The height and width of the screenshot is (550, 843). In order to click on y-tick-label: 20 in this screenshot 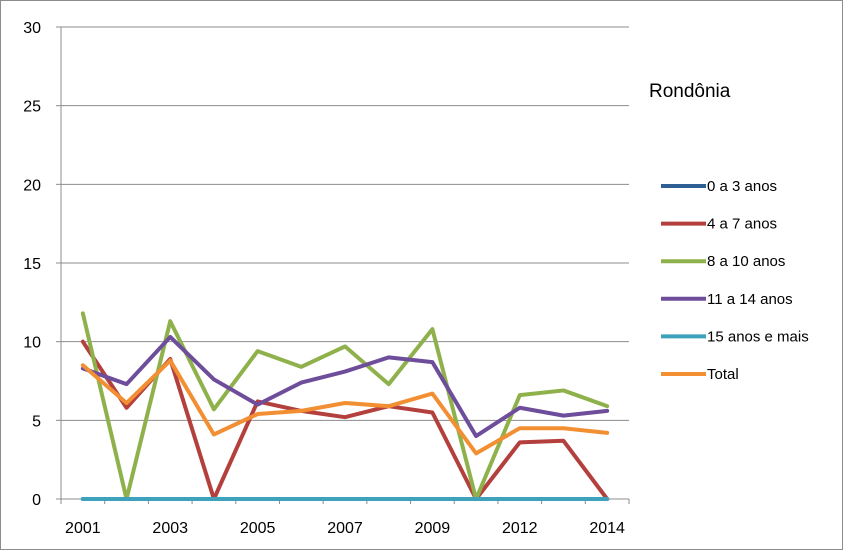, I will do `click(32, 185)`.